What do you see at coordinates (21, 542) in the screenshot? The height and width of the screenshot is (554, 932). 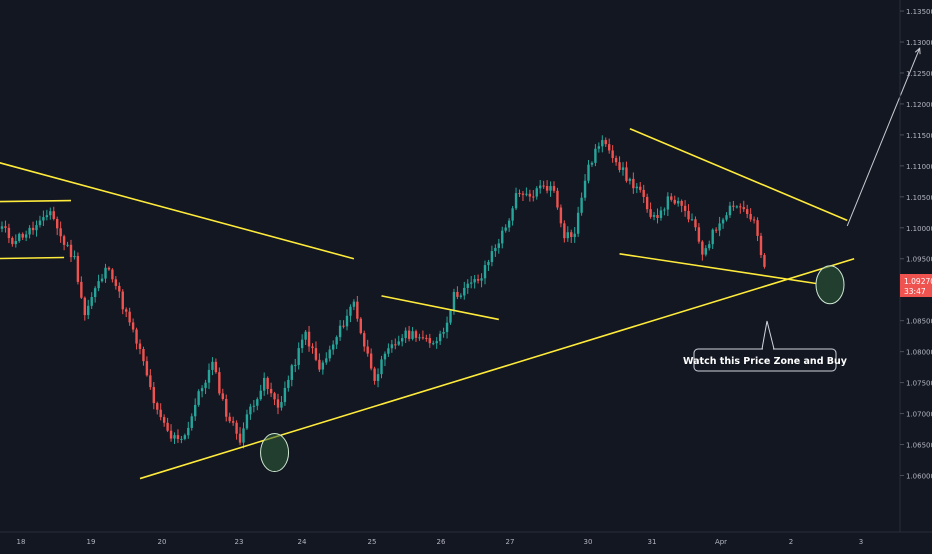 I see `time-tick-label: 18` at bounding box center [21, 542].